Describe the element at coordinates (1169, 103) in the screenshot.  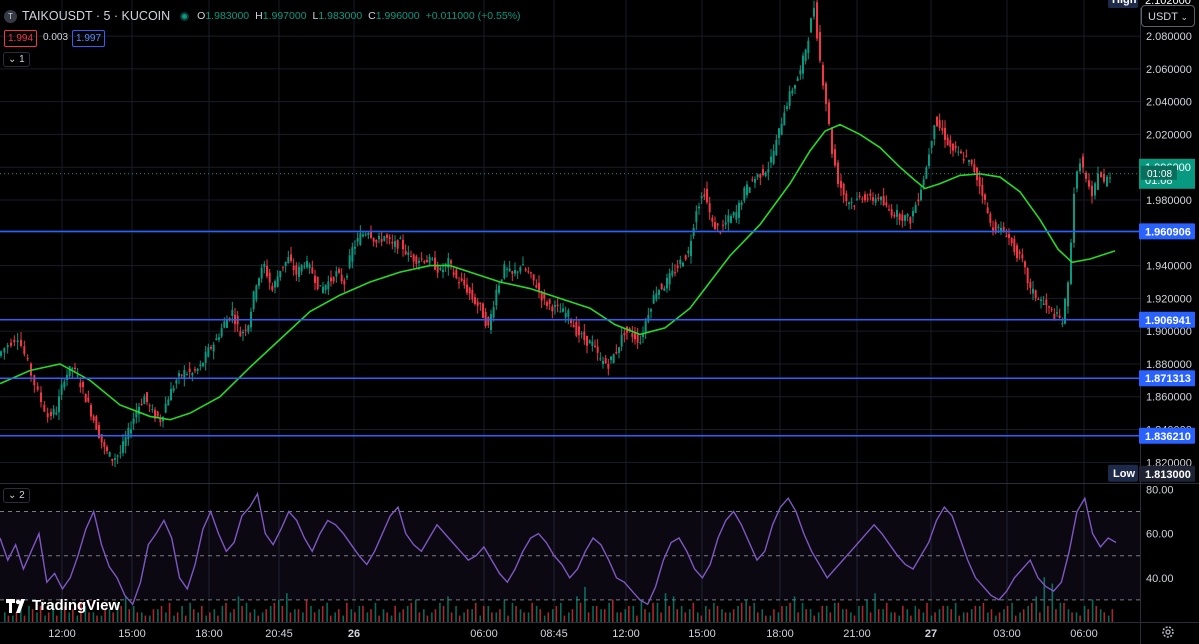
I see `price-tick-label: 2.040000` at that location.